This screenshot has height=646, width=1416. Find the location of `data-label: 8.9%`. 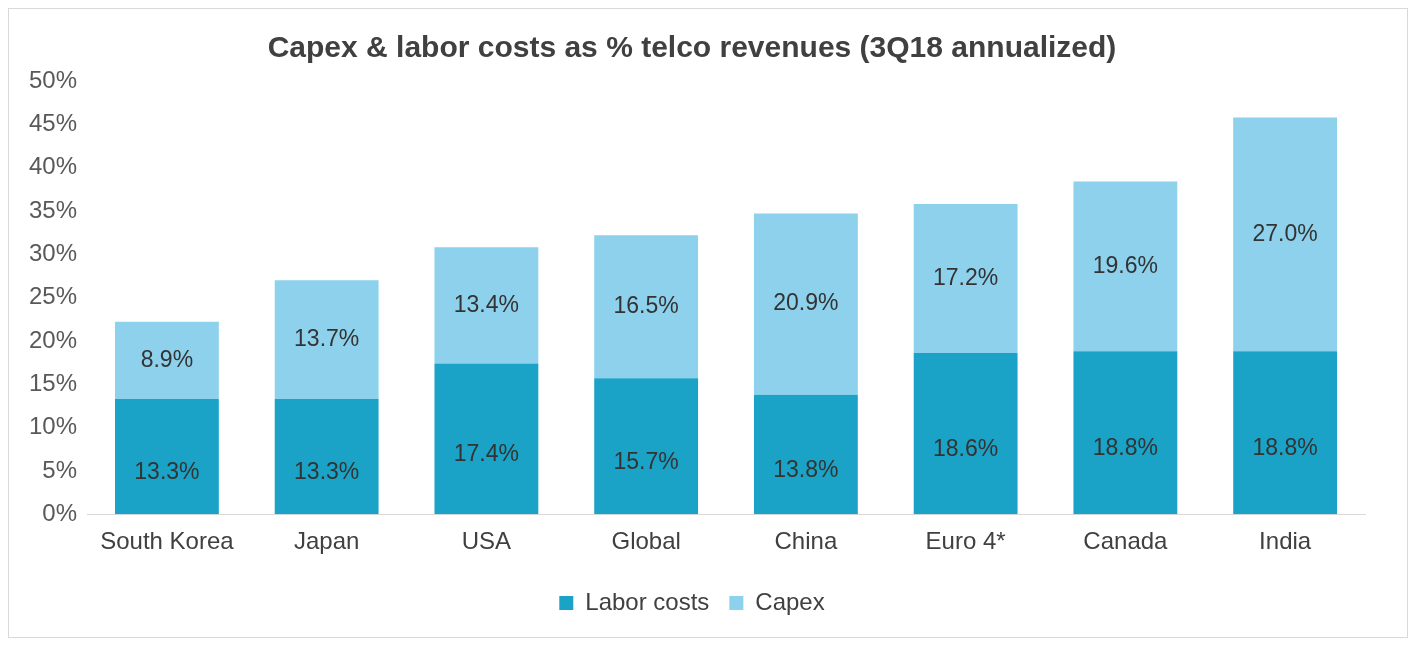

data-label: 8.9% is located at coordinates (167, 358).